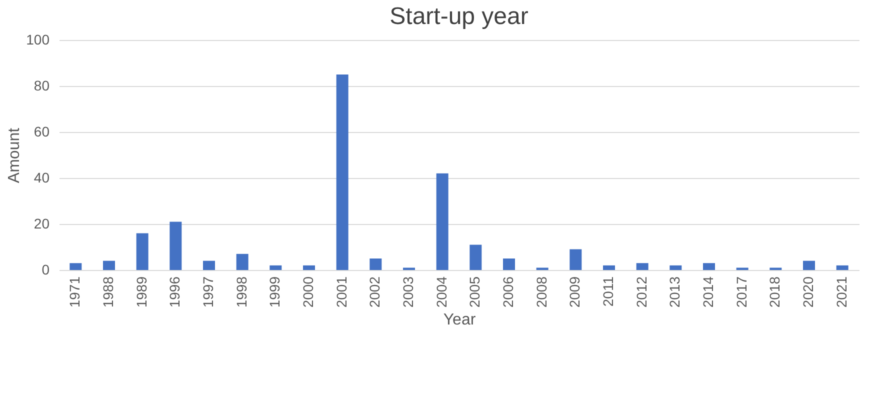 The height and width of the screenshot is (410, 879). I want to click on x-tick-label: 1997, so click(208, 292).